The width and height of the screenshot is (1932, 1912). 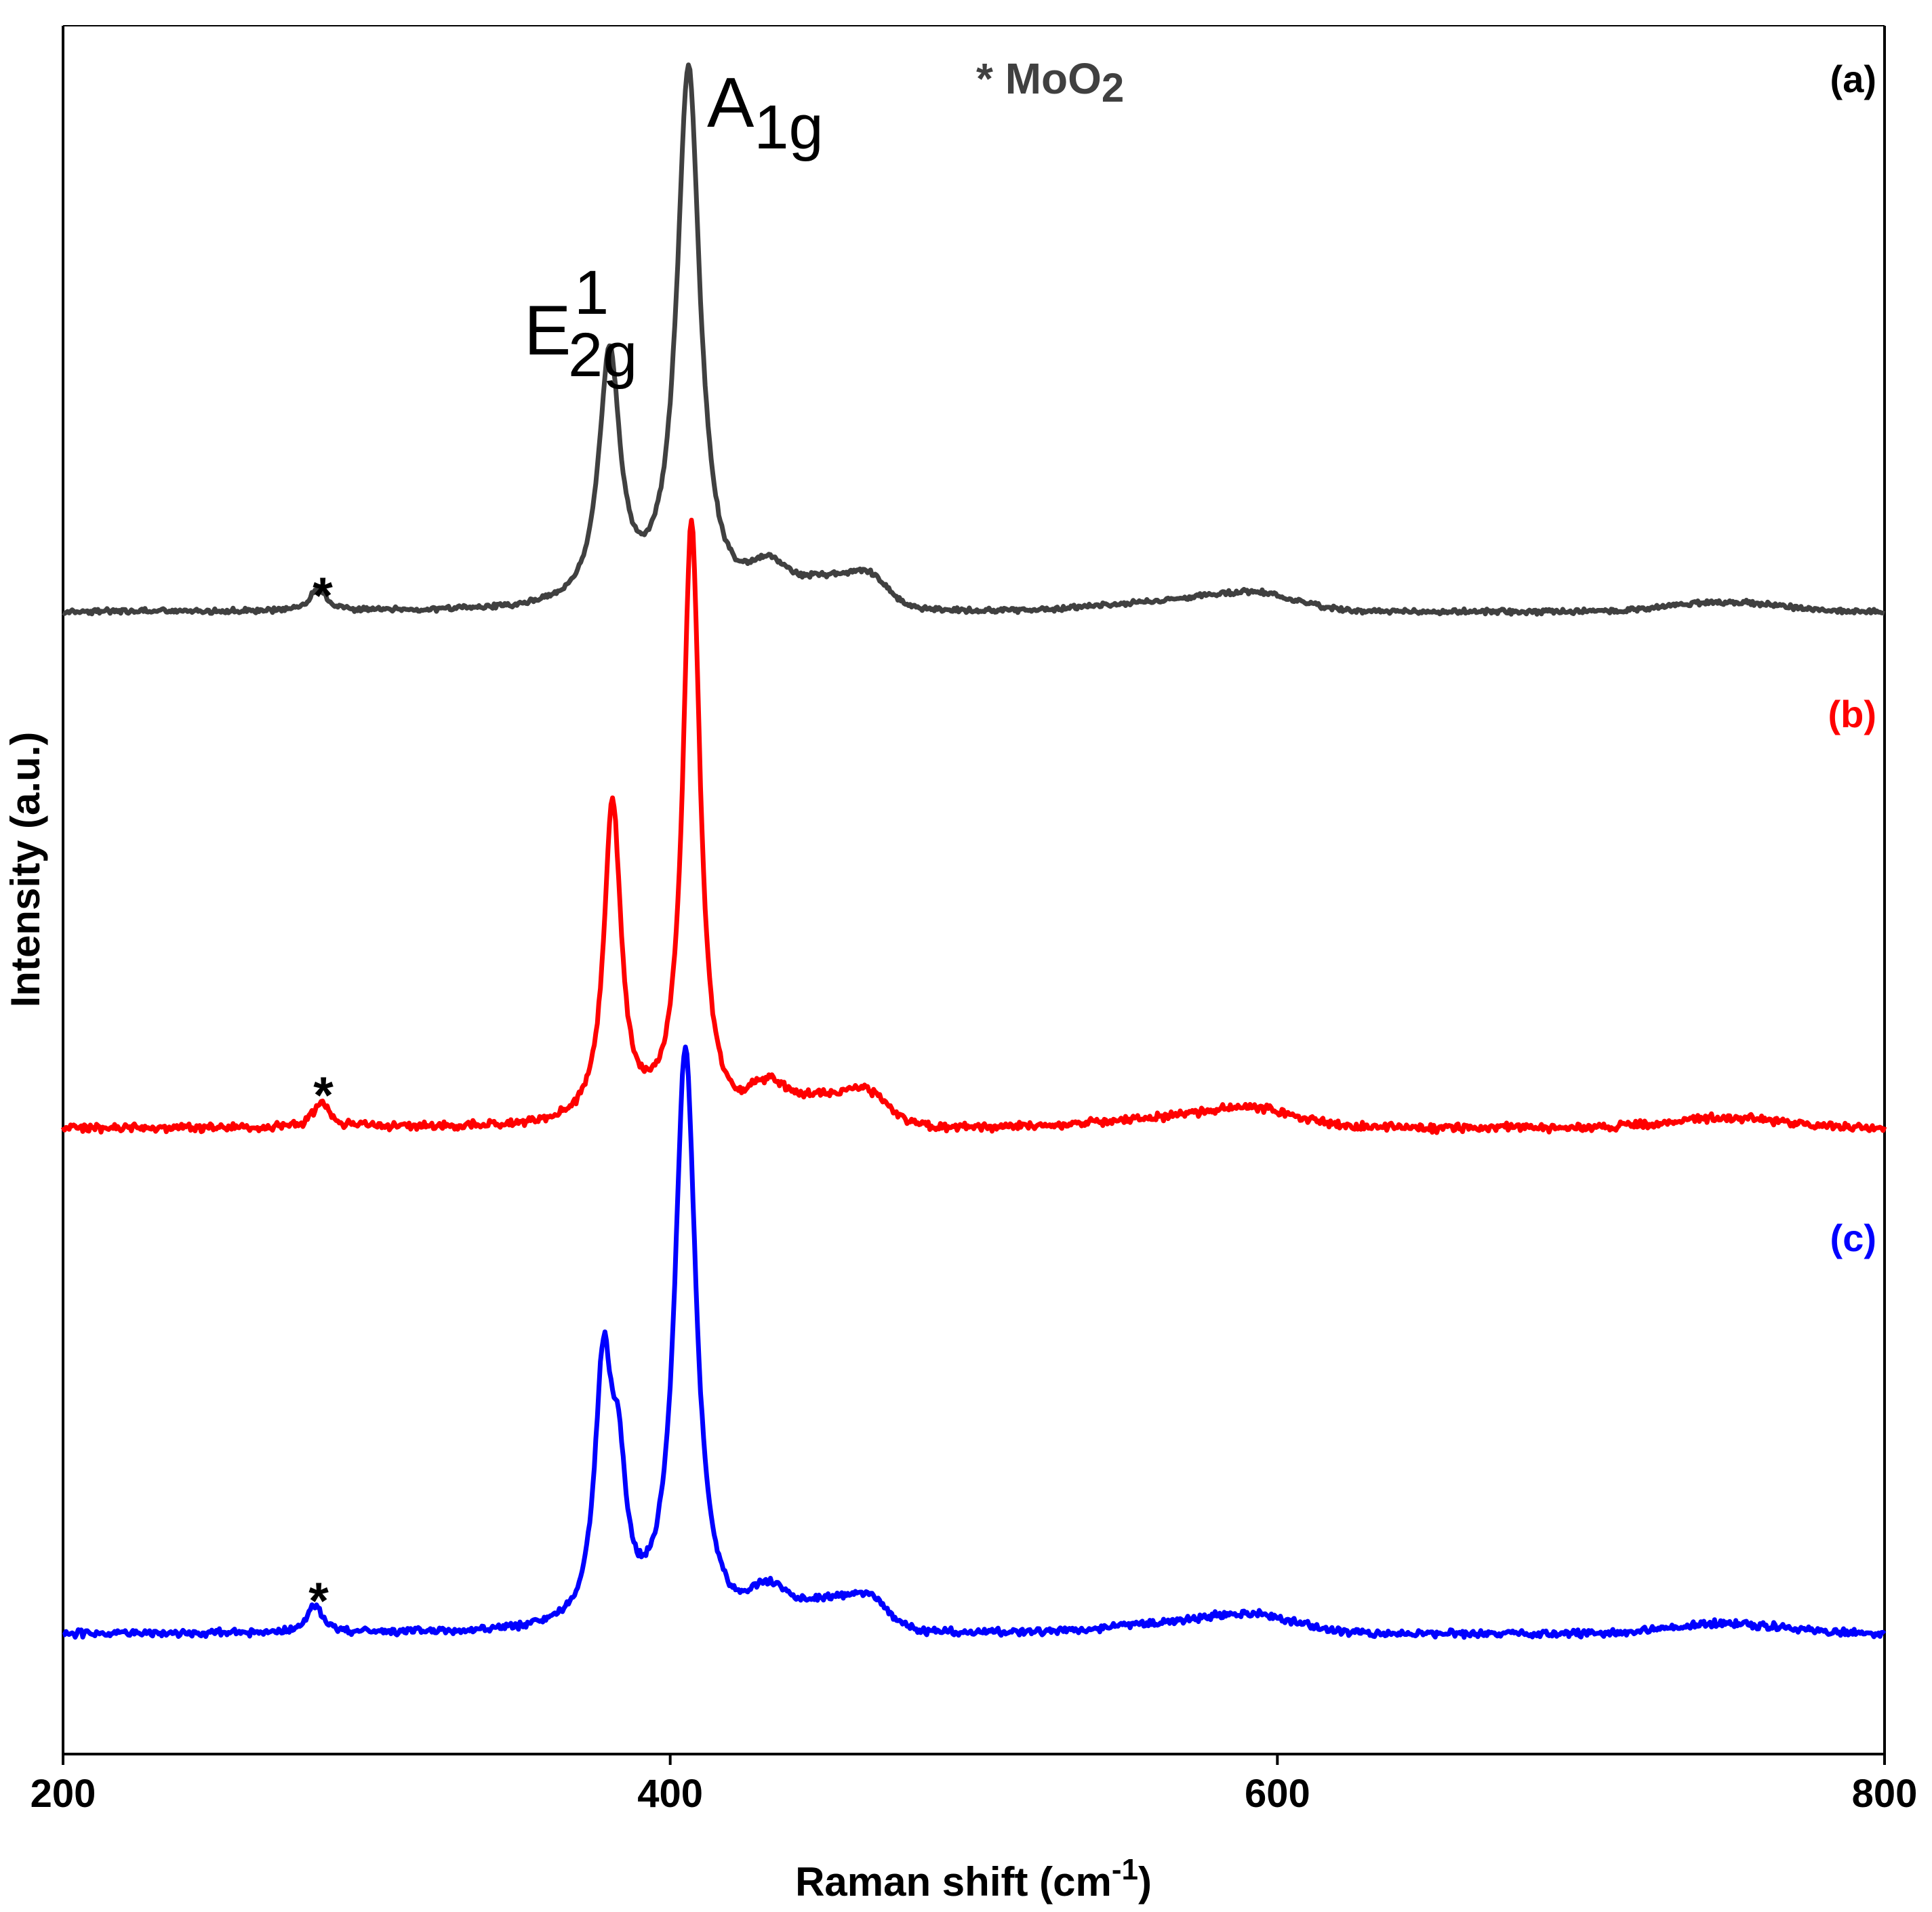 I want to click on x-axis-label: Raman shift (cm-1), so click(x=973, y=1879).